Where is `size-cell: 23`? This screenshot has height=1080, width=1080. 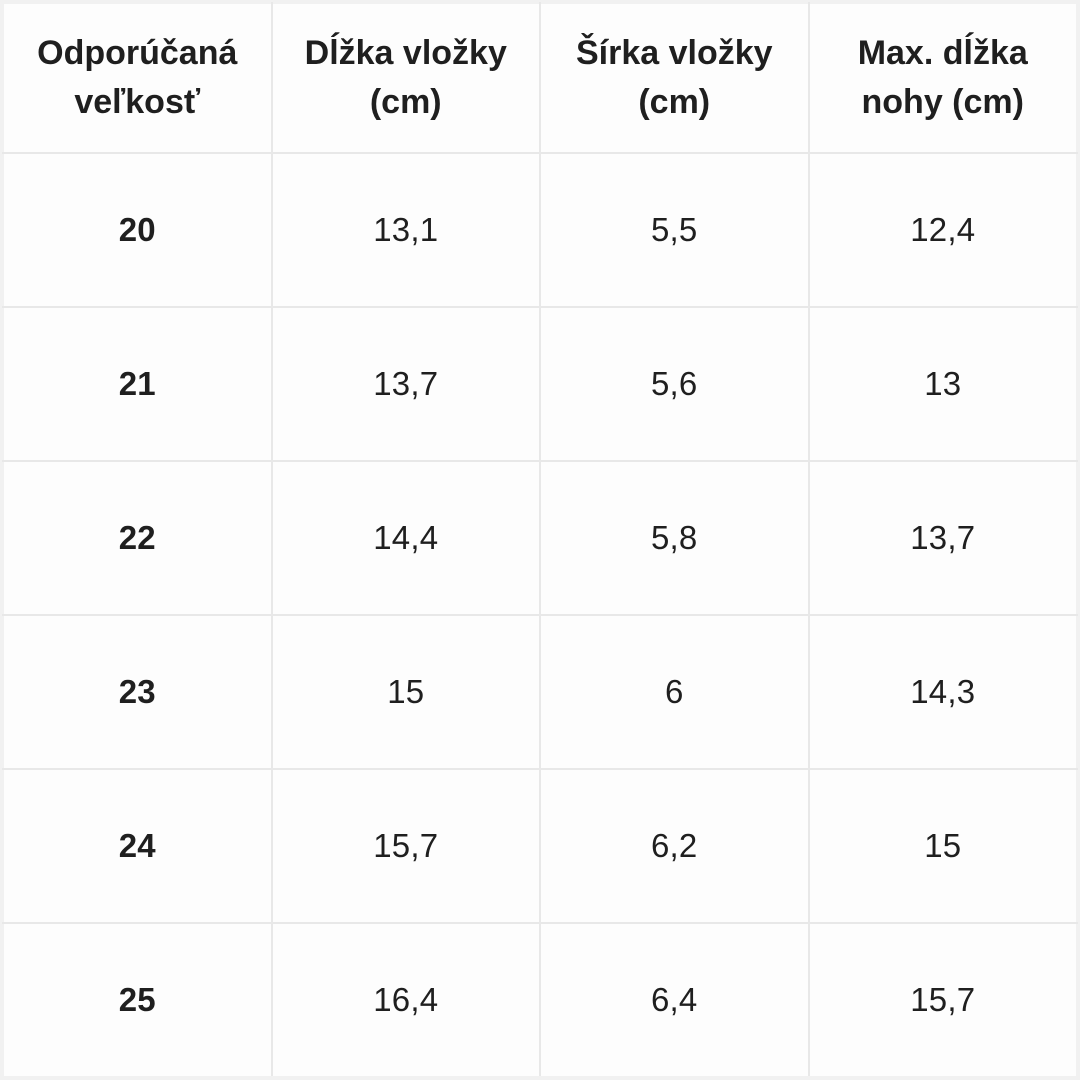
size-cell: 23 is located at coordinates (137, 692).